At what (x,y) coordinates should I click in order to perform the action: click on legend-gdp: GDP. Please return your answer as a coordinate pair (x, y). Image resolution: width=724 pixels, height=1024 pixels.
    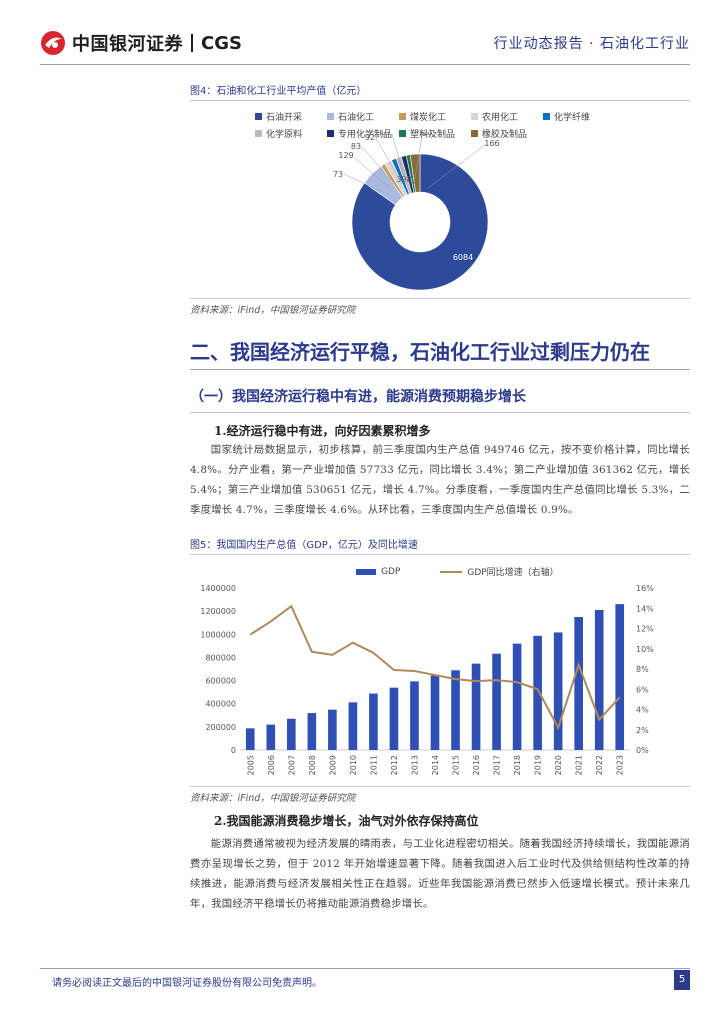
    Looking at the image, I should click on (378, 571).